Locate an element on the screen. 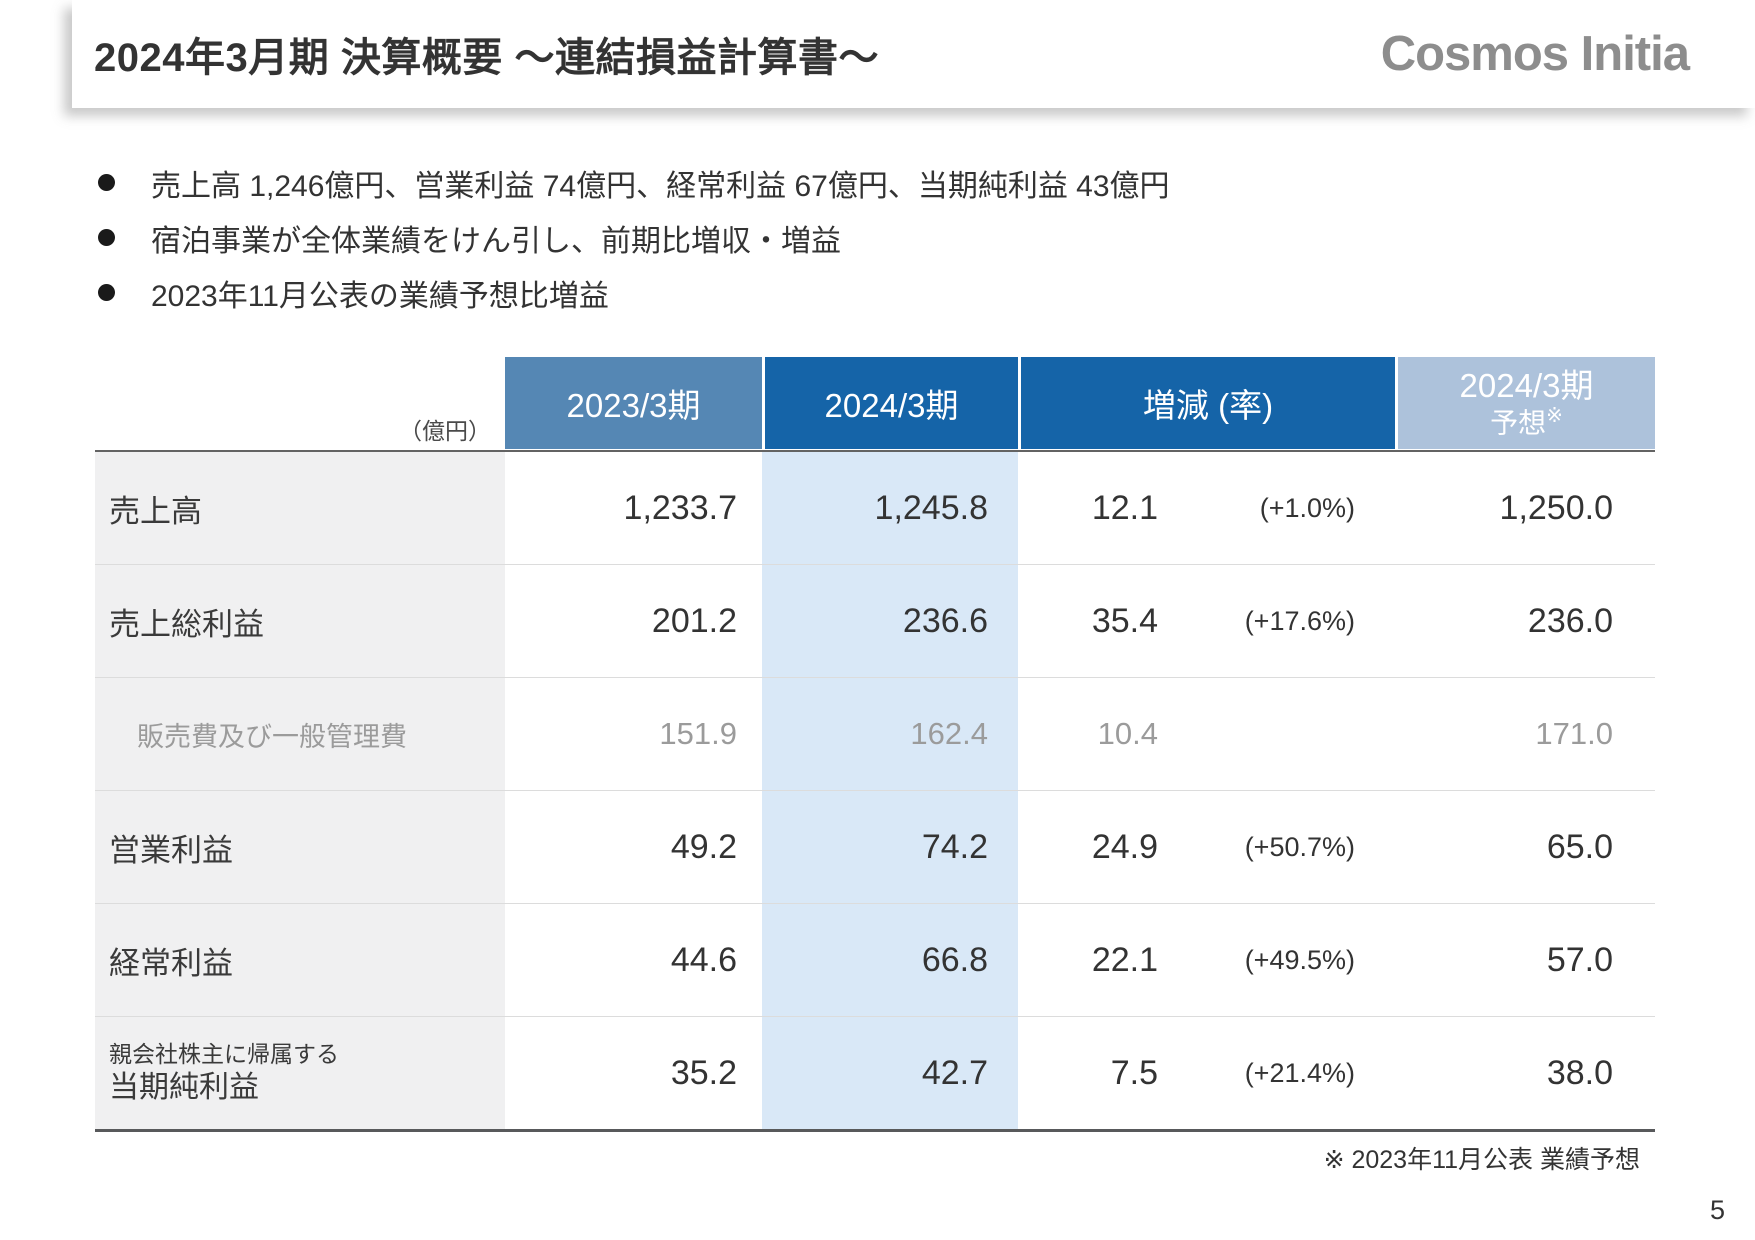 Image resolution: width=1755 pixels, height=1240 pixels. title-bar: 2024年3月期 決算概要 〜連結損益計算書〜 Cosmos Initia is located at coordinates (913, 54).